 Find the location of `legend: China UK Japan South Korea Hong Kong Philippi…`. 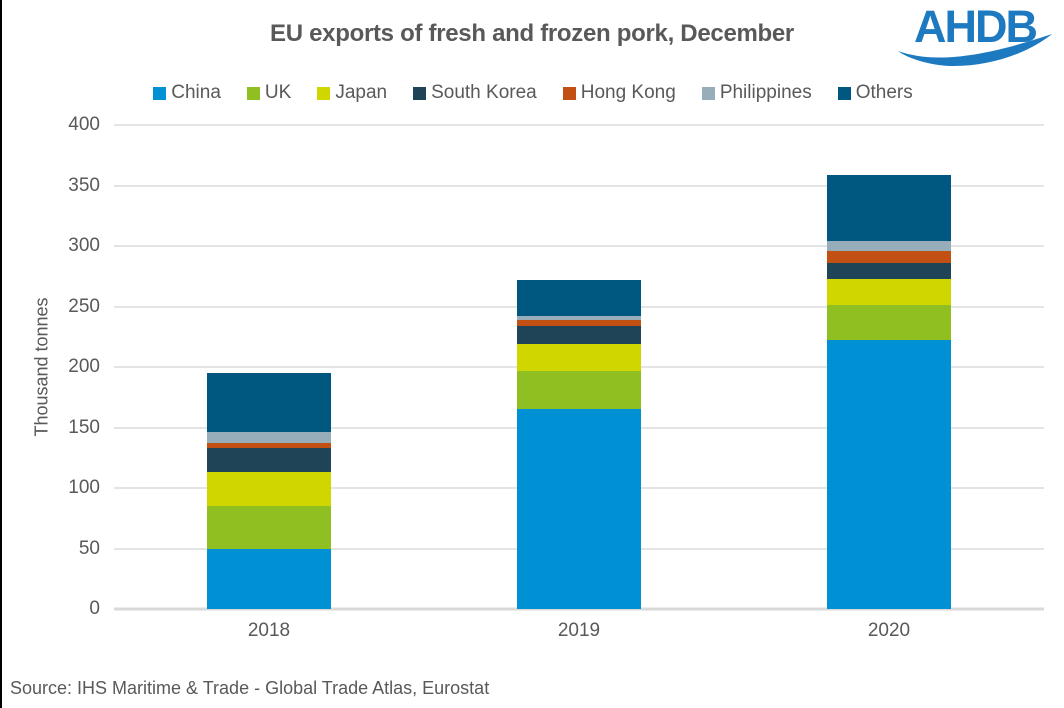

legend: China UK Japan South Korea Hong Kong Philippi… is located at coordinates (533, 93).